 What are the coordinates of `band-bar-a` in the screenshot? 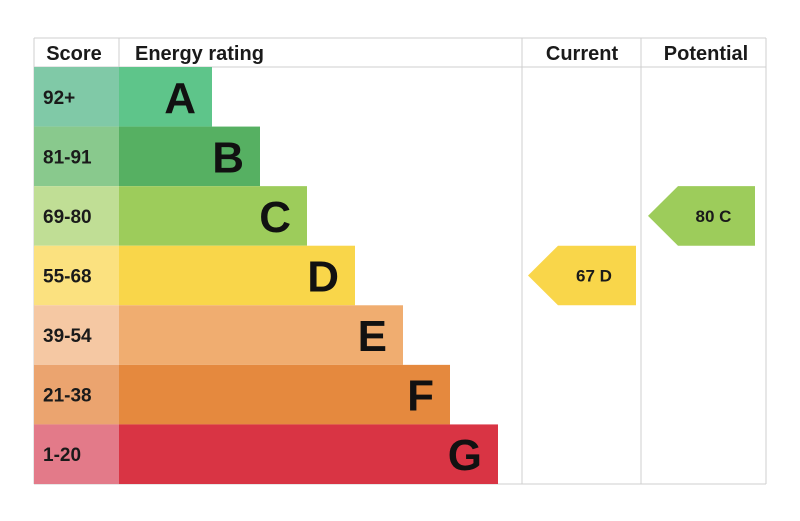 It's located at (165, 97).